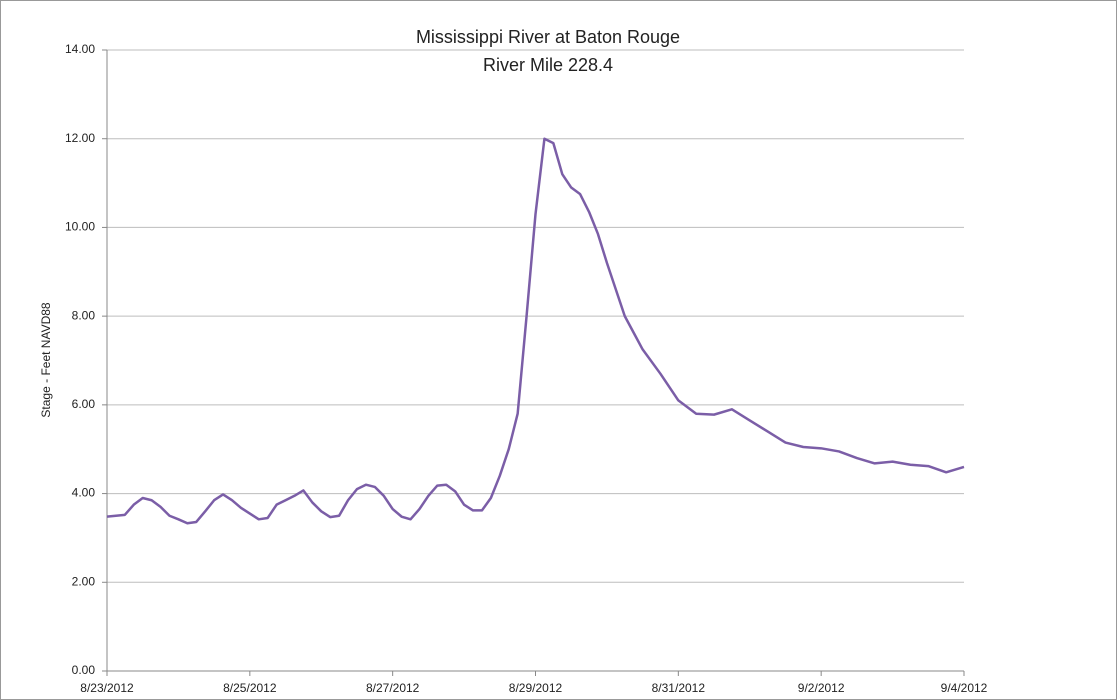 The width and height of the screenshot is (1117, 700). I want to click on x-tick-label: 8/27/2012, so click(393, 688).